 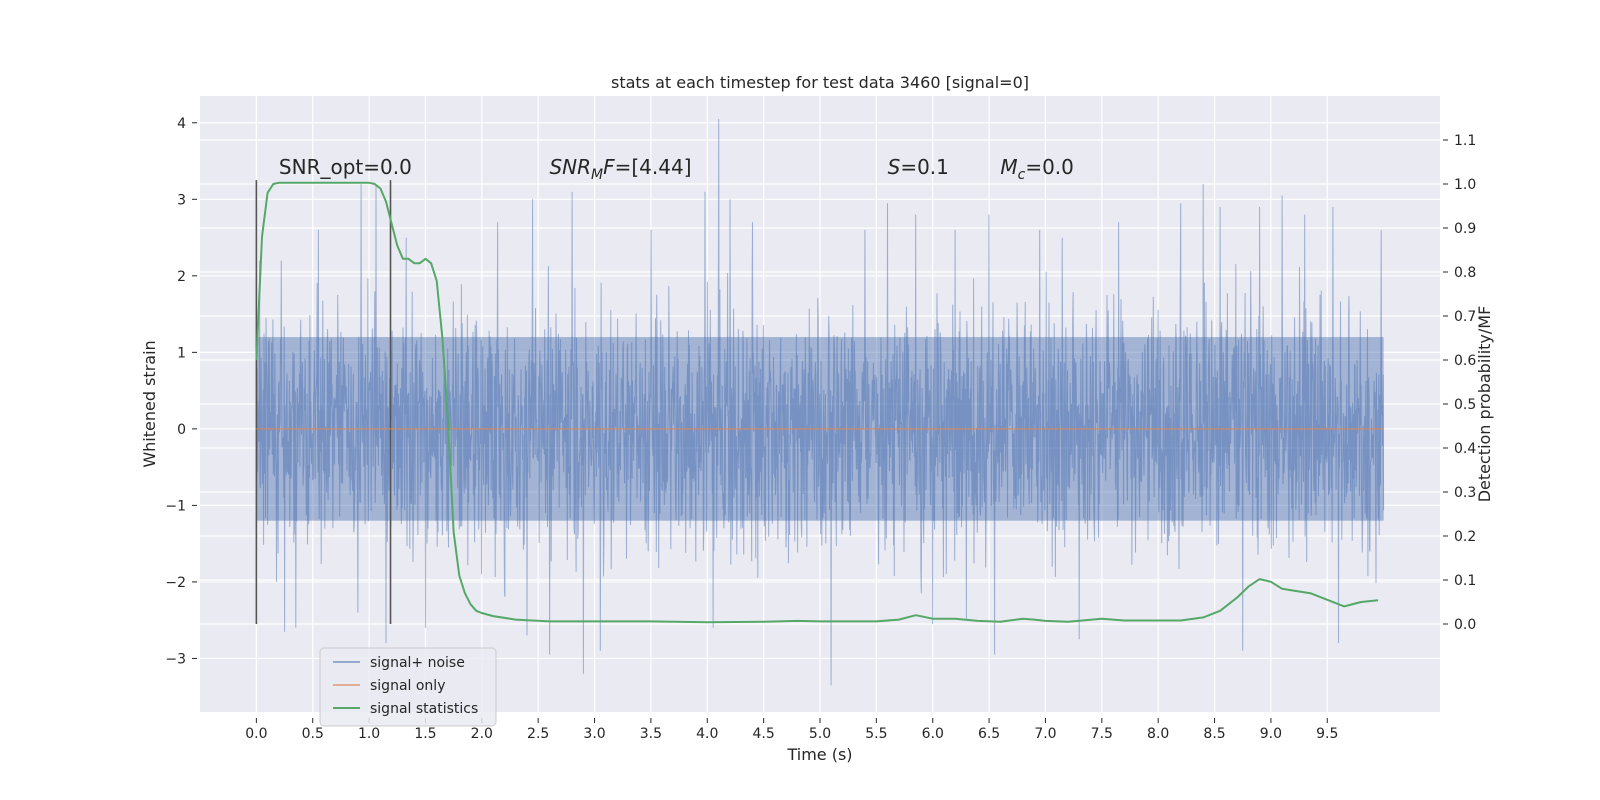 I want to click on x-tick-label-6: 3.0, so click(x=594, y=734).